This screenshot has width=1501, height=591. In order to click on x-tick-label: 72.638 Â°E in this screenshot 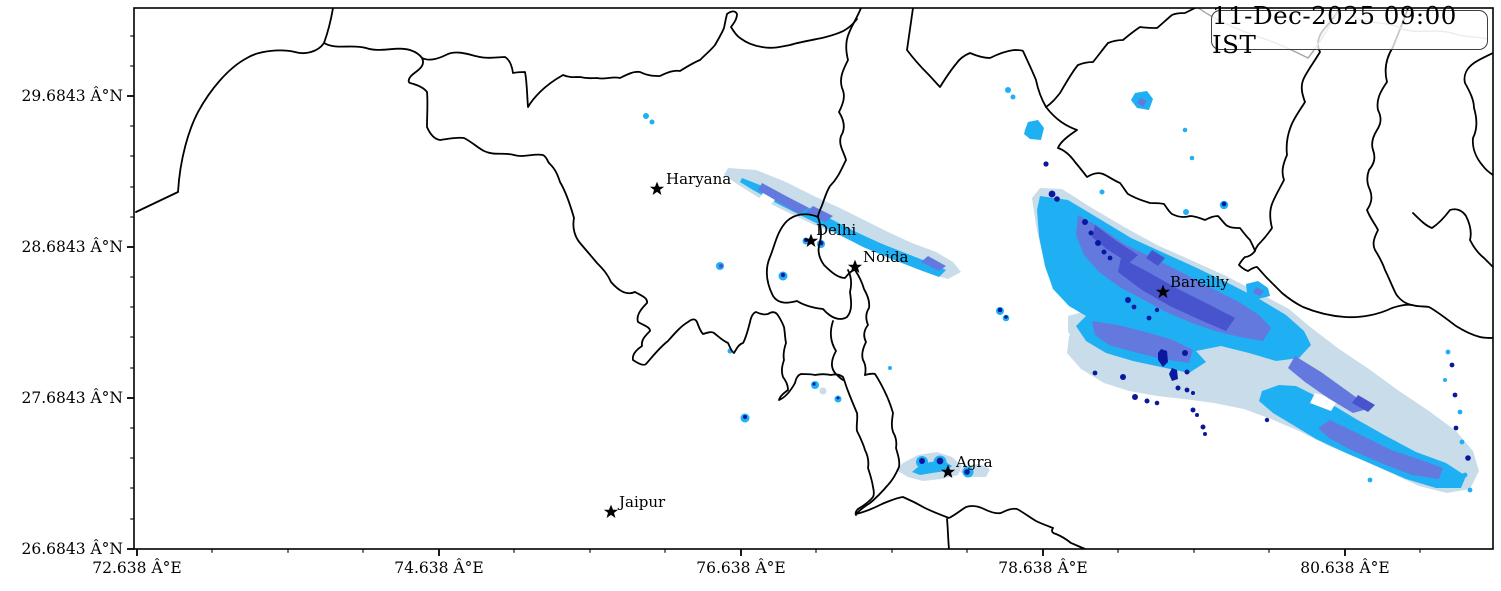, I will do `click(136, 568)`.